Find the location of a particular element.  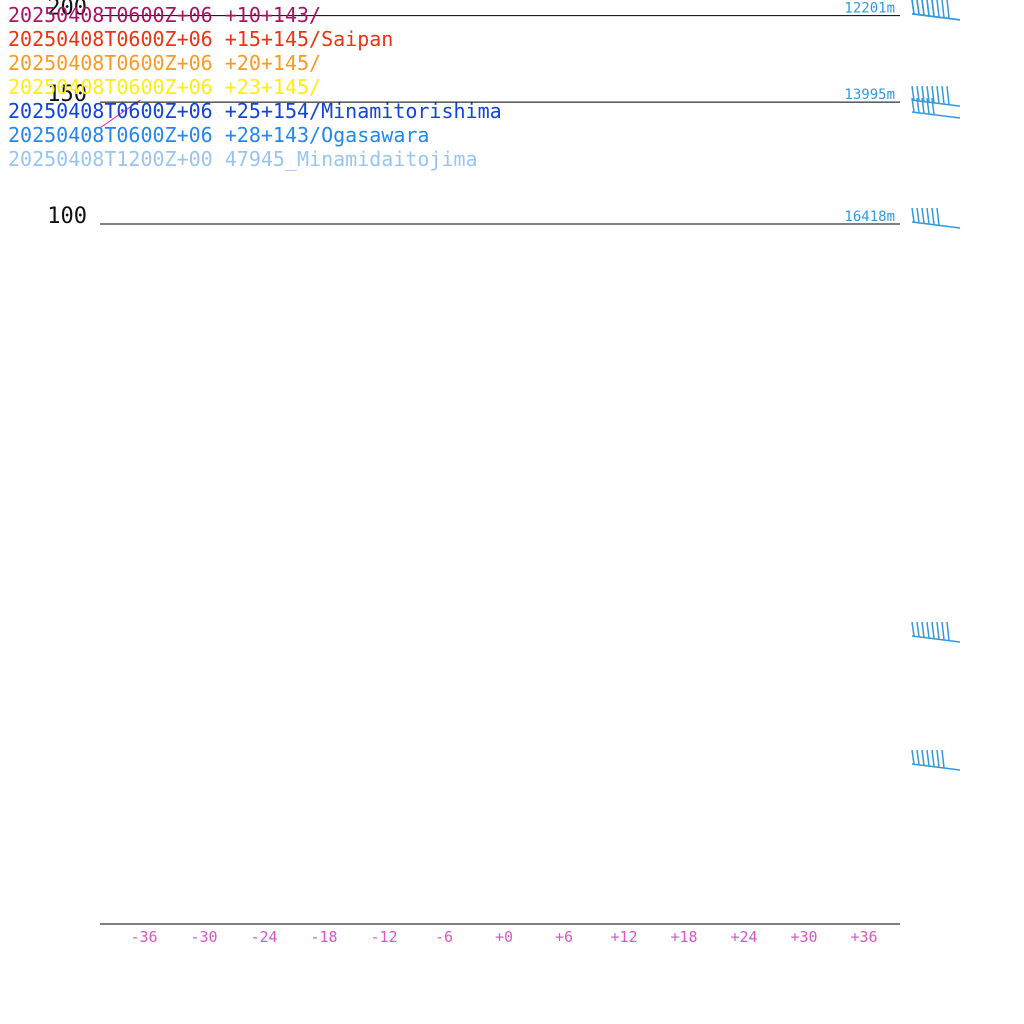

pressure-label: 100 is located at coordinates (67, 216).